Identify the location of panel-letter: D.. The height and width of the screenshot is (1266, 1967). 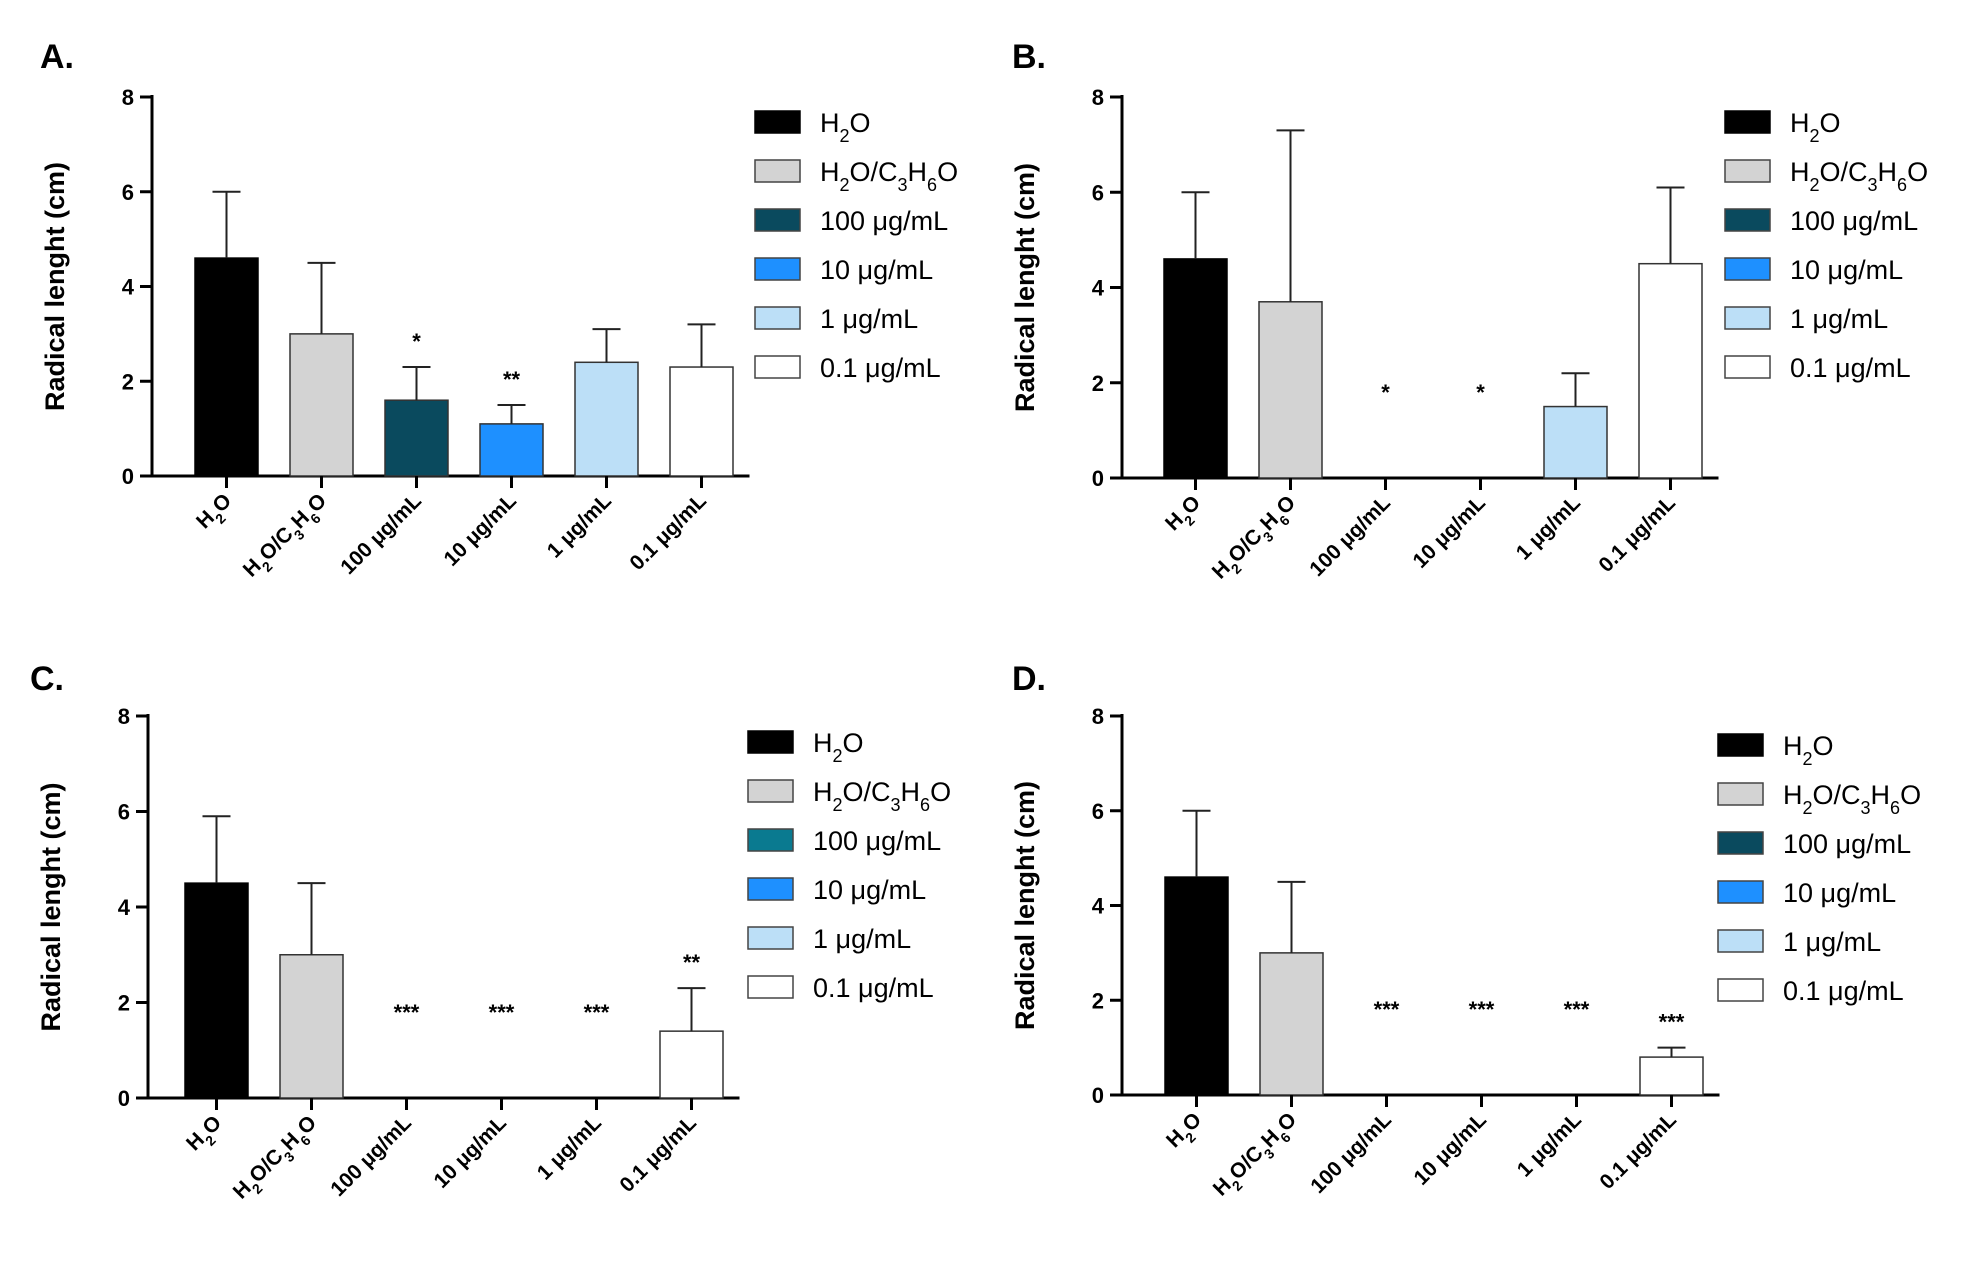
(1029, 679).